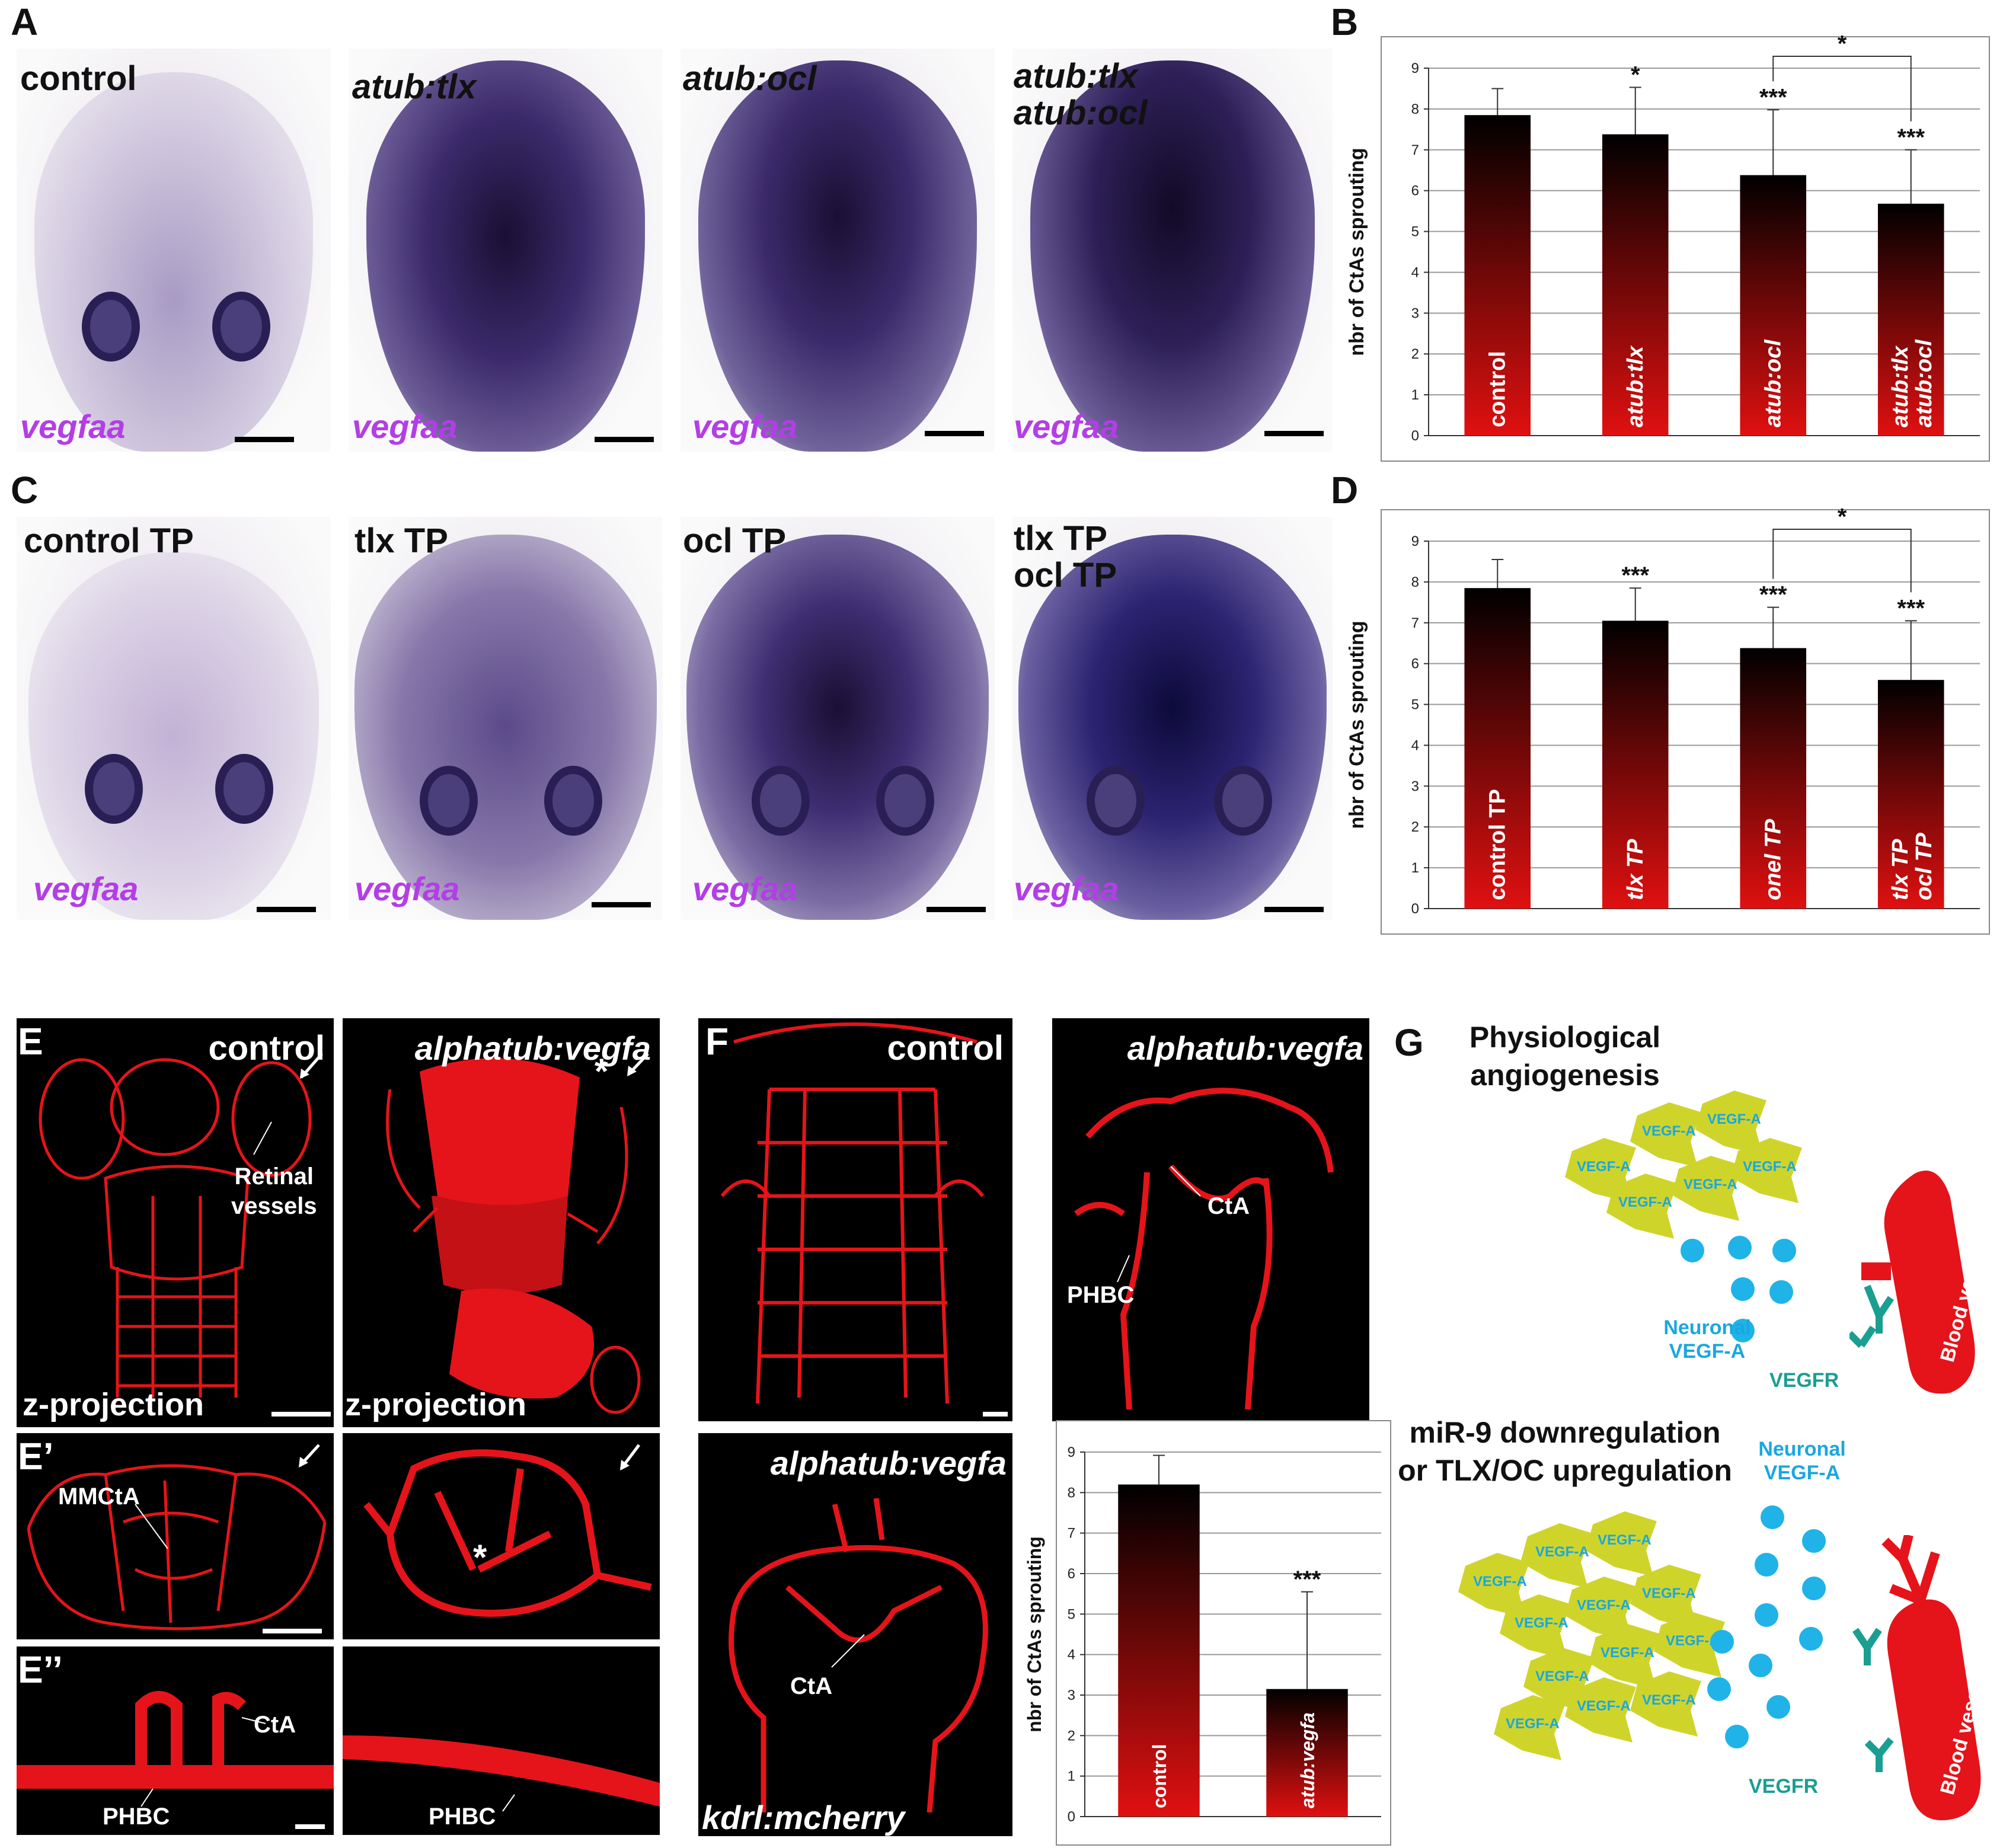  What do you see at coordinates (1924, 866) in the screenshot?
I see `category-label-line: ocl TP` at bounding box center [1924, 866].